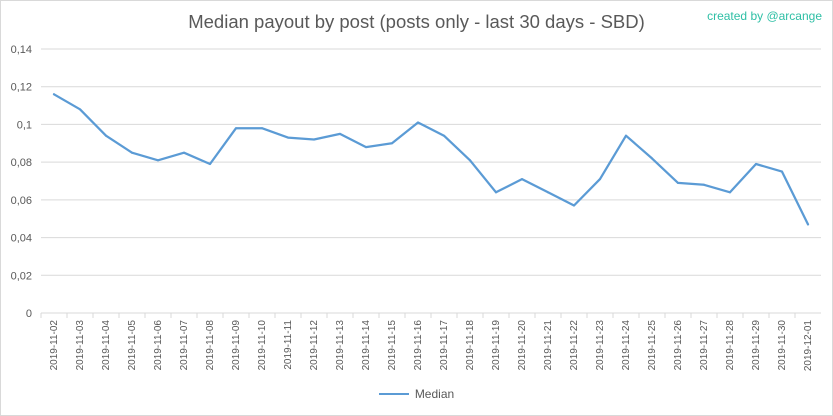  What do you see at coordinates (470, 345) in the screenshot?
I see `x-tick-label: 2019-11-18` at bounding box center [470, 345].